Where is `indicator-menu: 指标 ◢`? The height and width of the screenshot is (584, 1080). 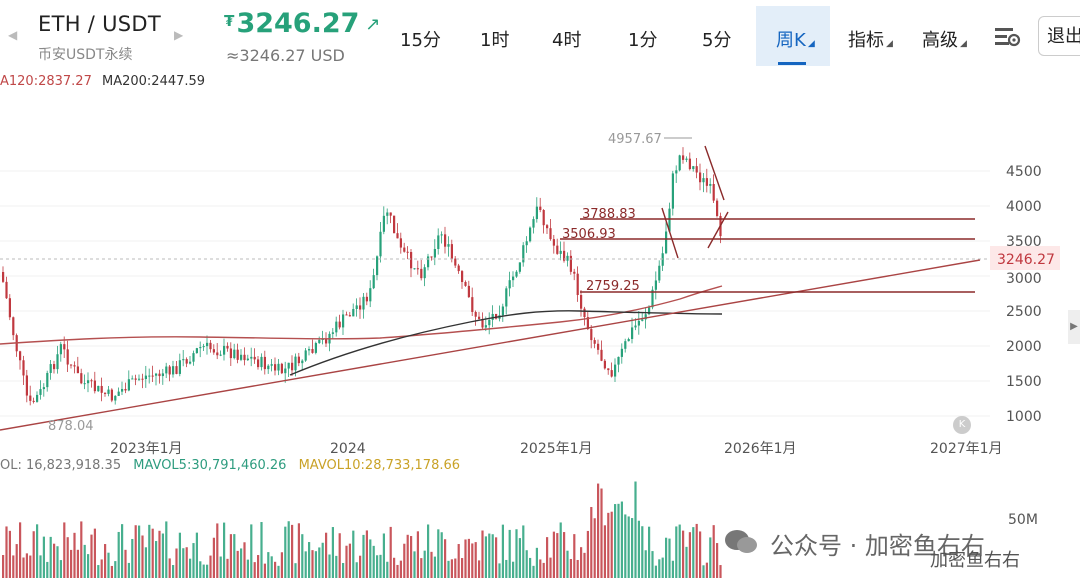 indicator-menu: 指标 ◢ is located at coordinates (870, 39).